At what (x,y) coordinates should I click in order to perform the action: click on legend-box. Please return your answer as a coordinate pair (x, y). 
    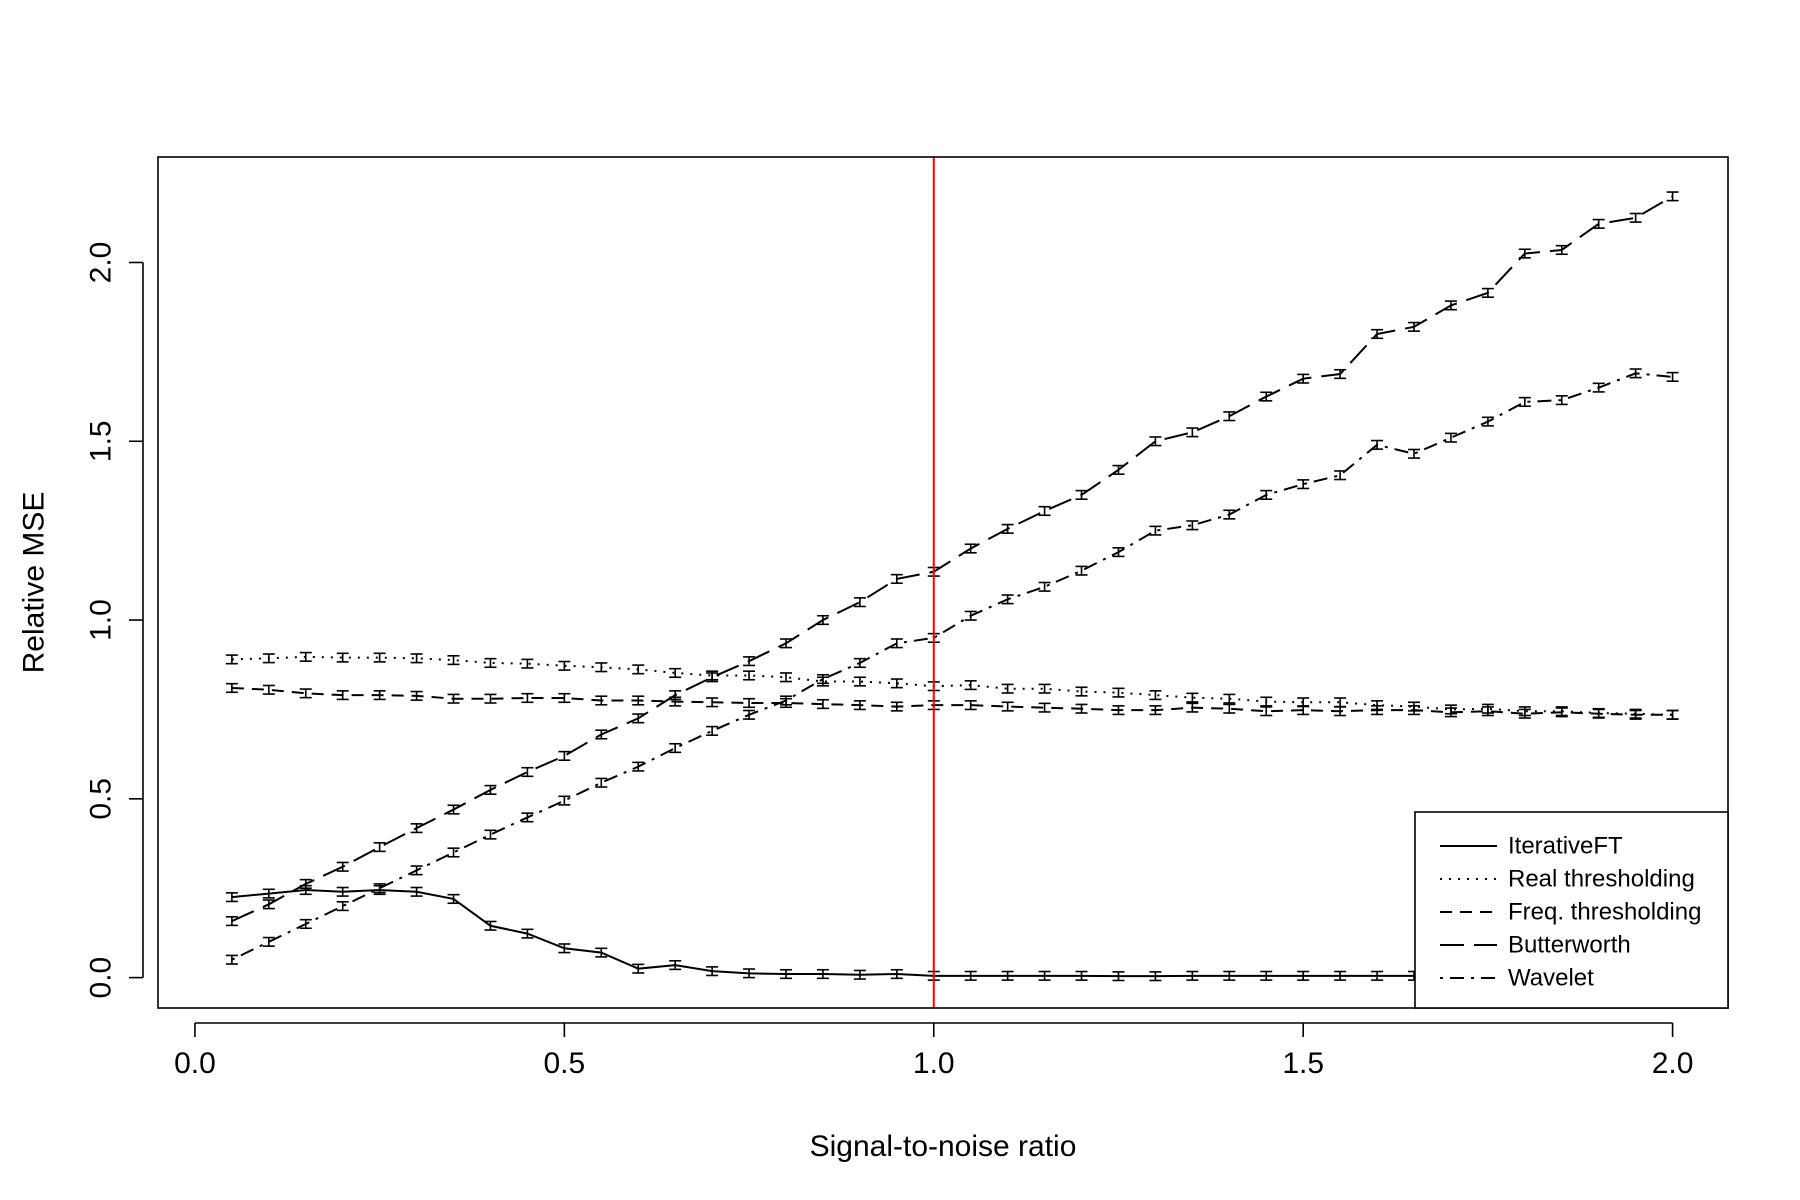
    Looking at the image, I should click on (1571, 910).